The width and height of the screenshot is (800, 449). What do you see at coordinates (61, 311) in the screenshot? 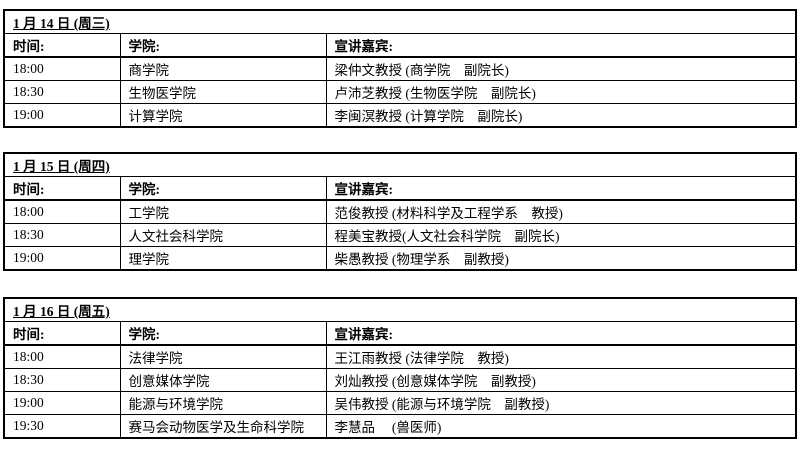
I see `date-title: 1 月 16 日 (周五)` at bounding box center [61, 311].